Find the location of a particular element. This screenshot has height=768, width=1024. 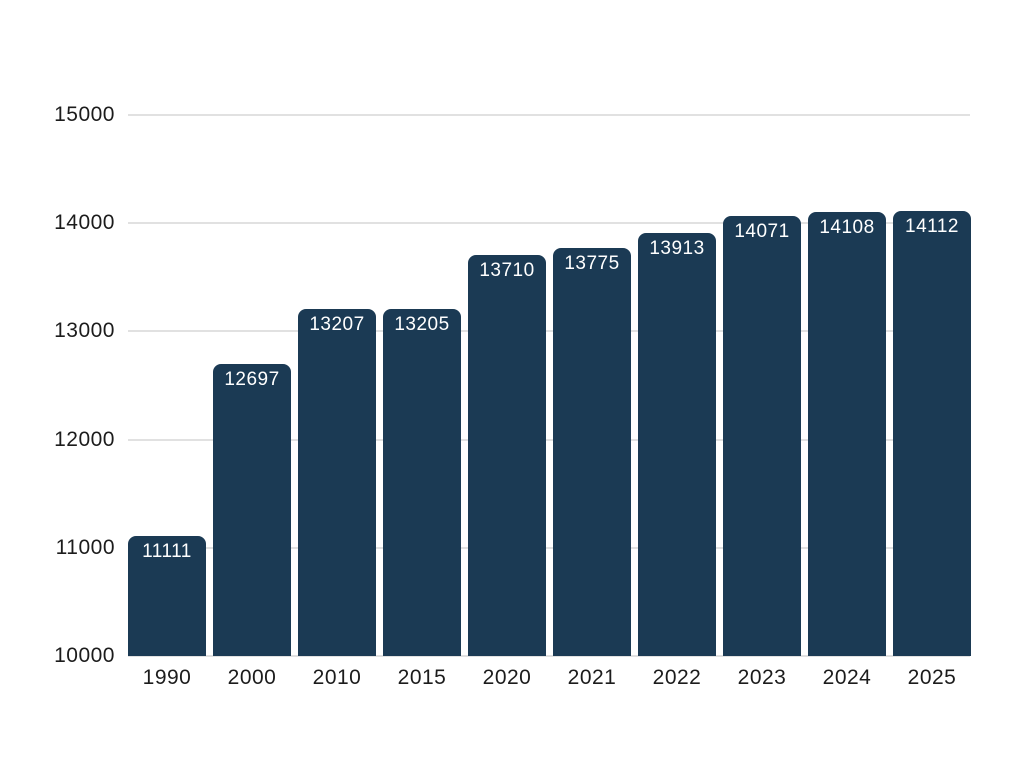

y-tick-label: 10000 is located at coordinates (84, 655).